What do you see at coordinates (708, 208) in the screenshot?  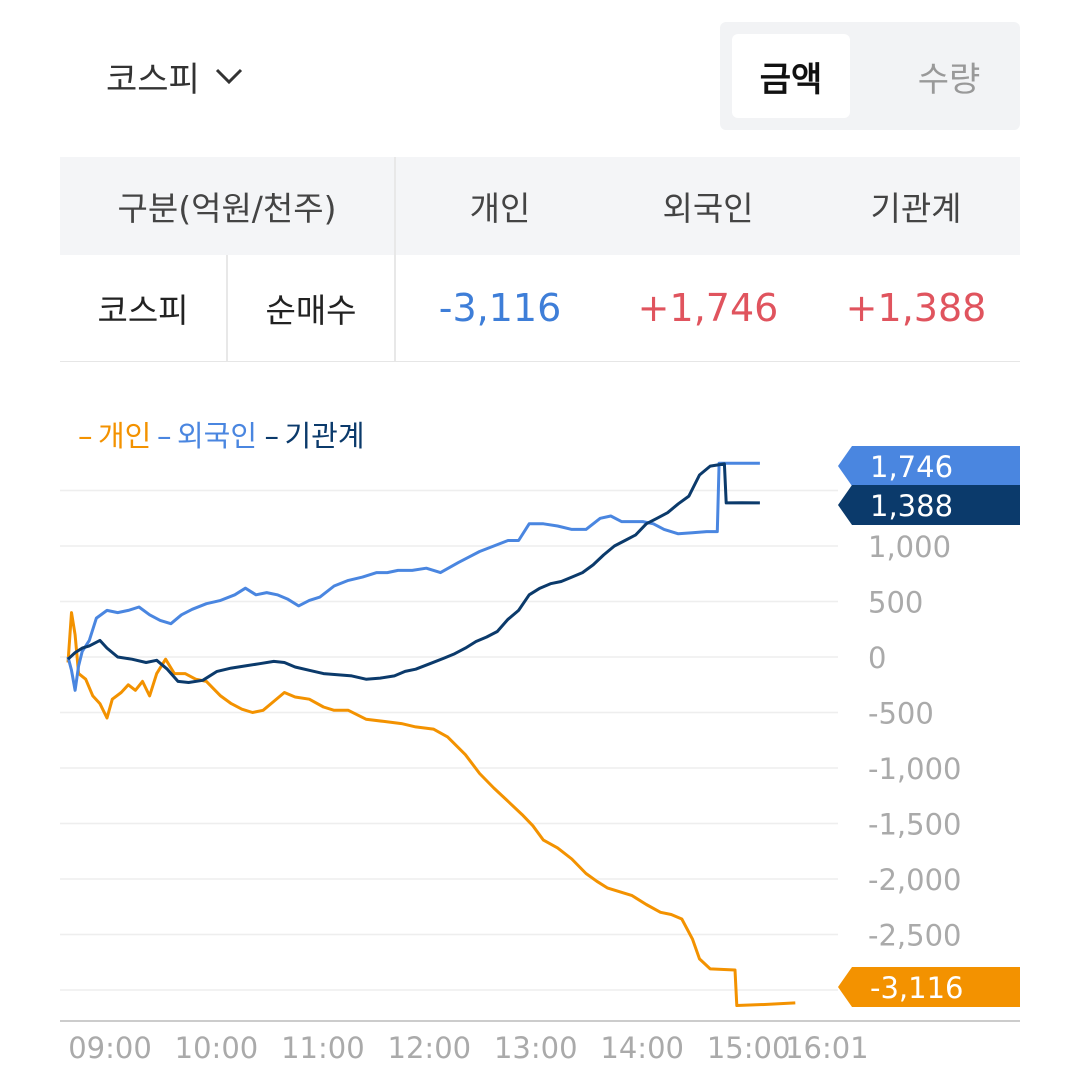 I see `header-foreign: 외국인` at bounding box center [708, 208].